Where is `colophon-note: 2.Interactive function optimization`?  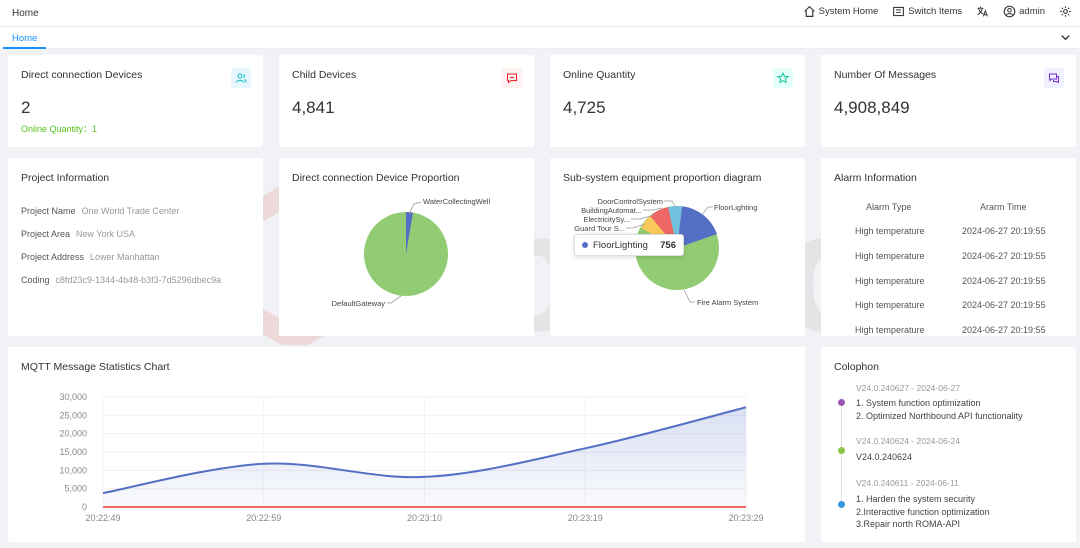
colophon-note: 2.Interactive function optimization is located at coordinates (923, 512).